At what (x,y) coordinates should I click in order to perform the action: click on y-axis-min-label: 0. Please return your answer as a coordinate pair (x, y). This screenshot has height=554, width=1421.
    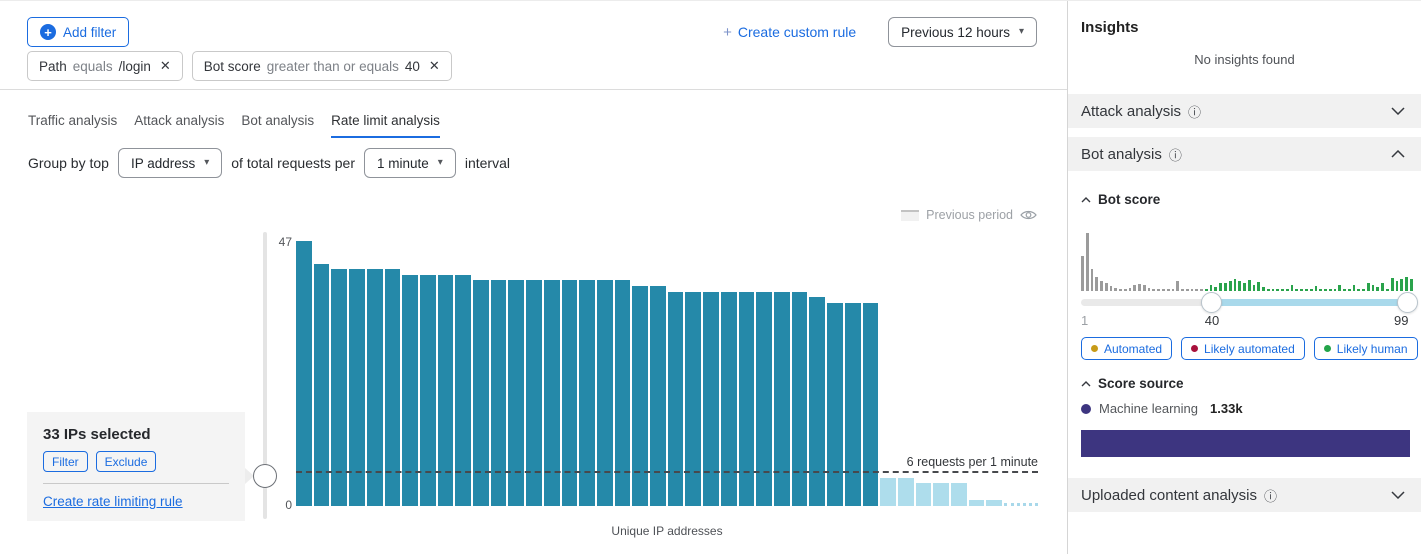
    Looking at the image, I should click on (288, 505).